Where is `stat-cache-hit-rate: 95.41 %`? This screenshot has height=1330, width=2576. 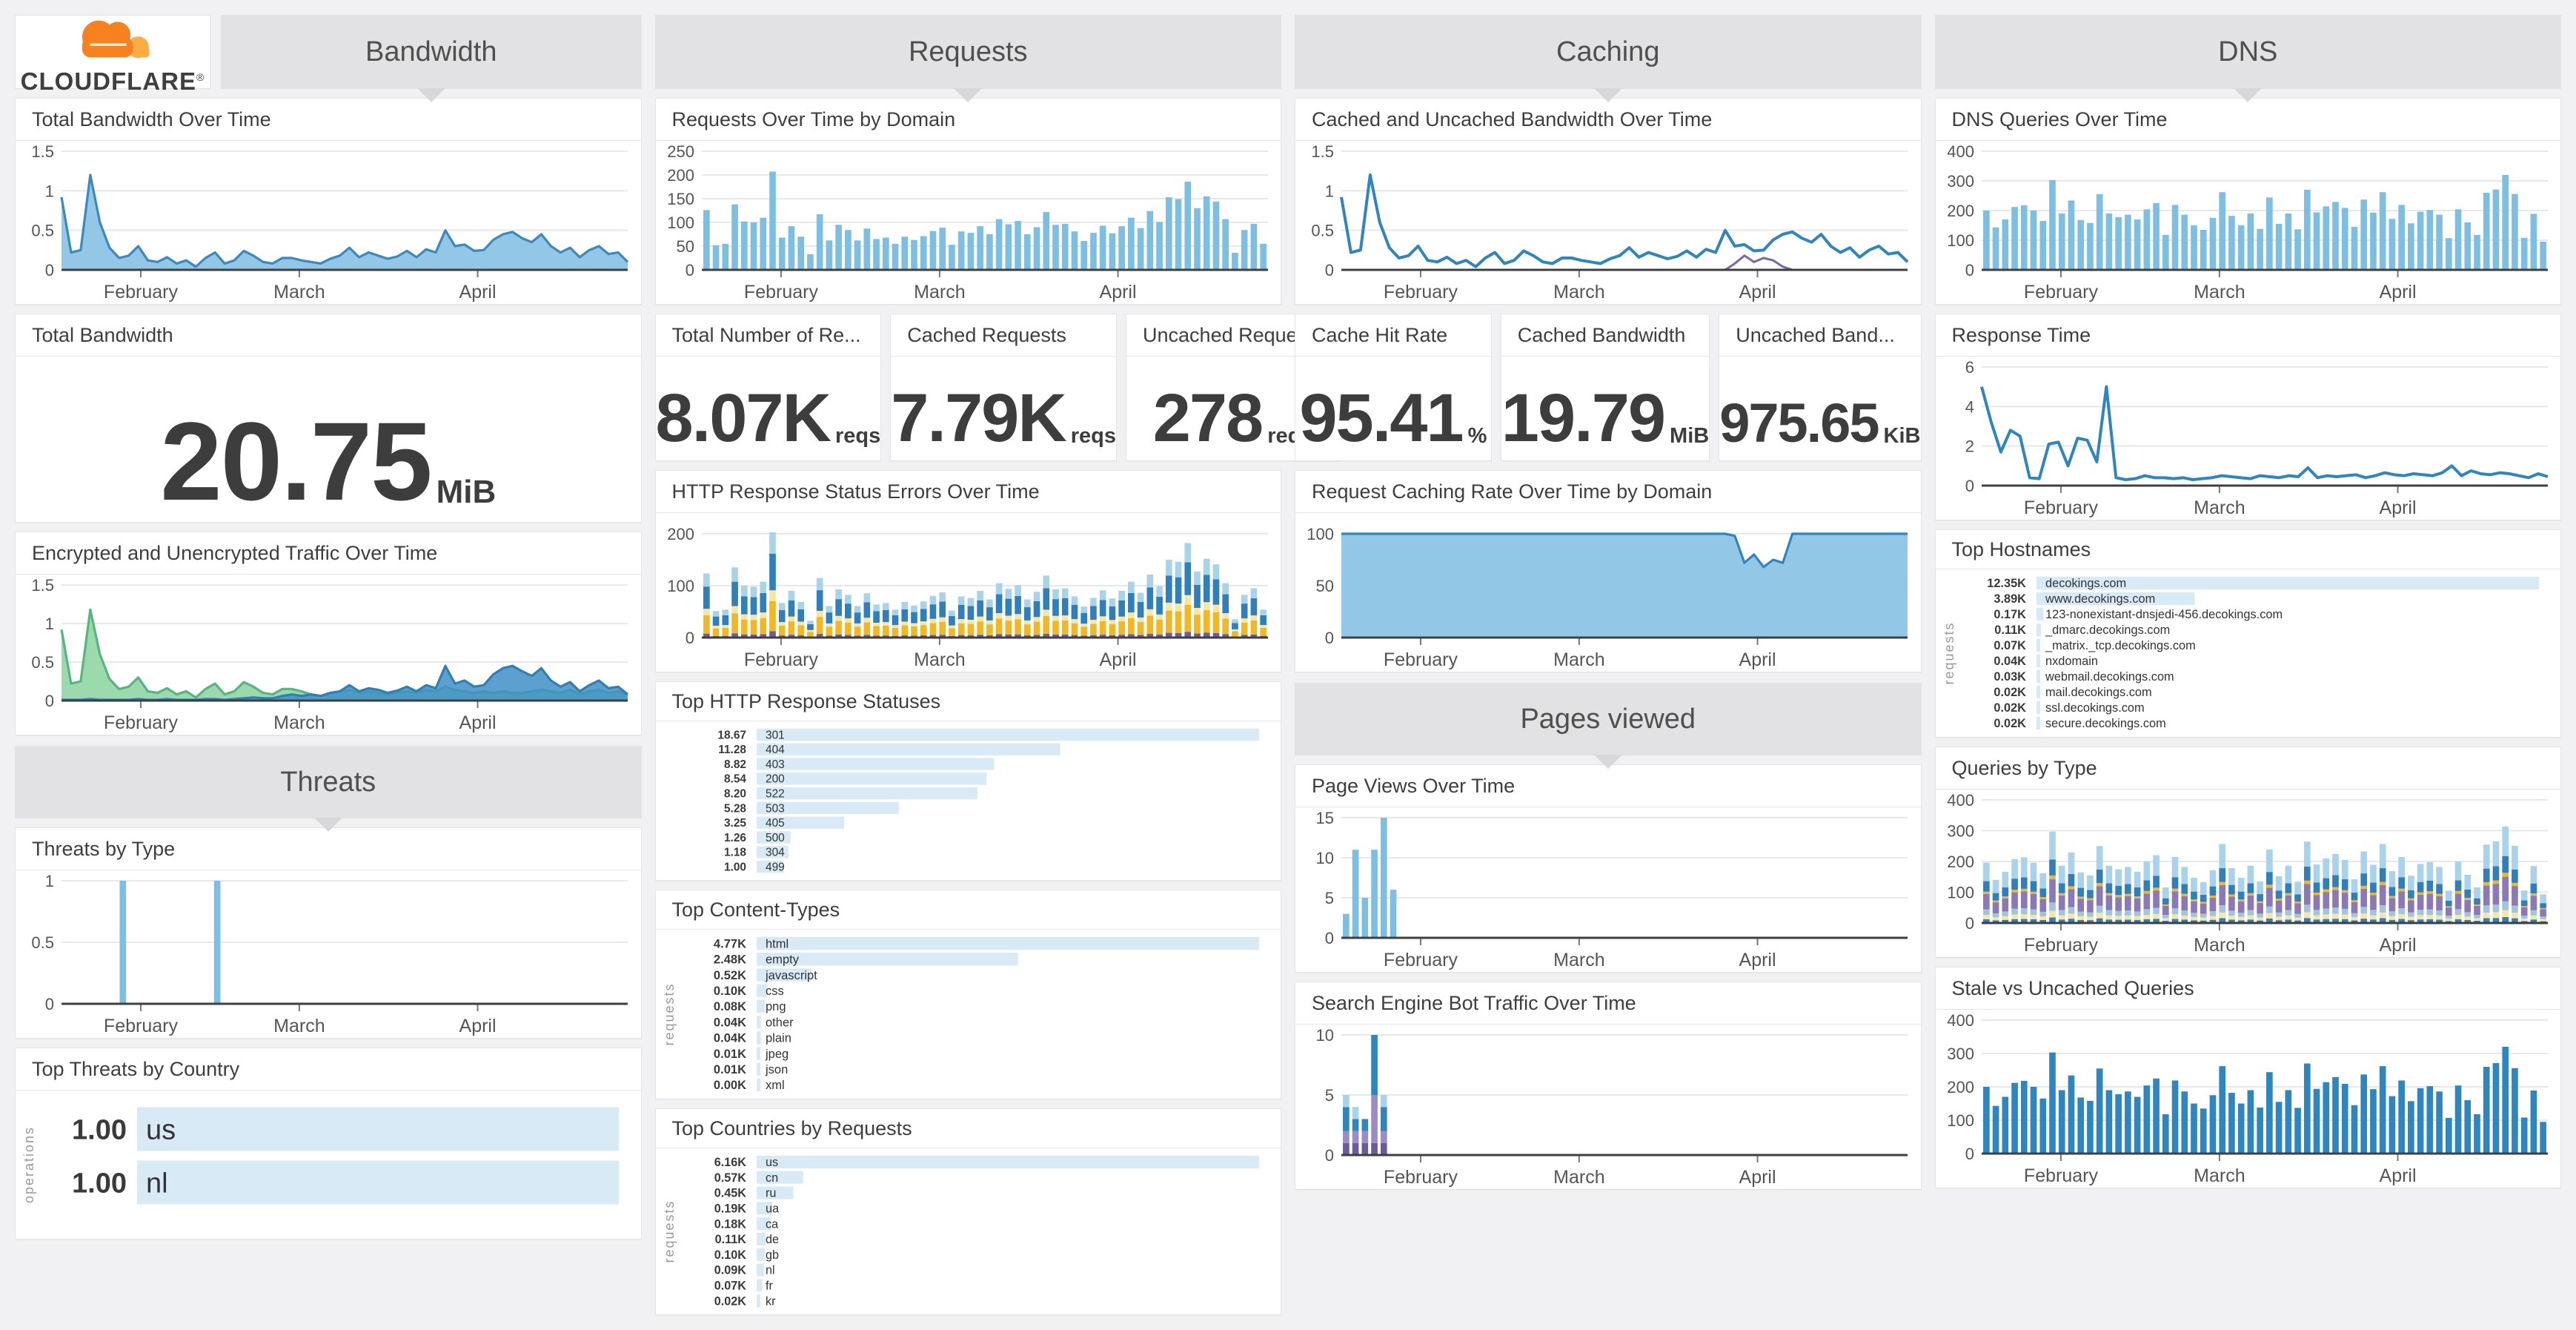 stat-cache-hit-rate: 95.41 % is located at coordinates (1393, 408).